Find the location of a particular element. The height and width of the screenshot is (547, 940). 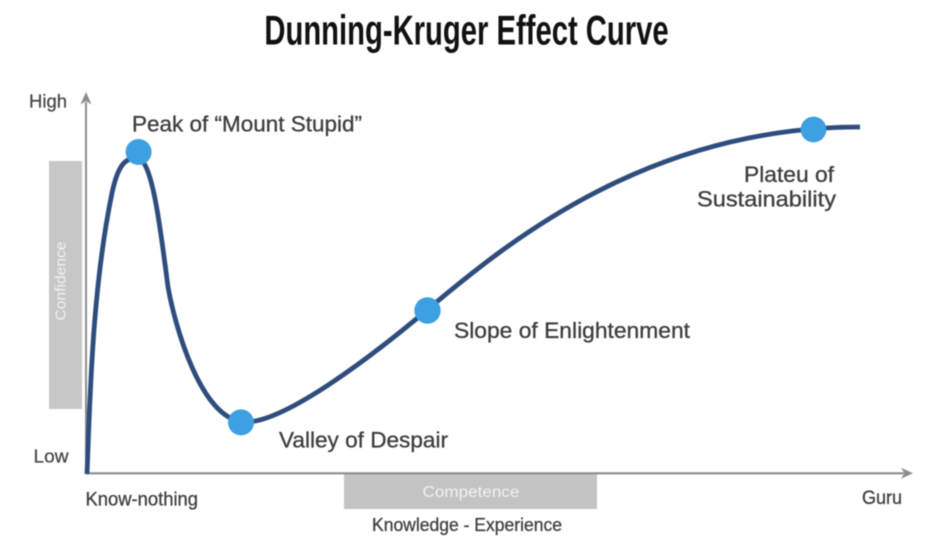

svg-text: Competence is located at coordinates (471, 492).